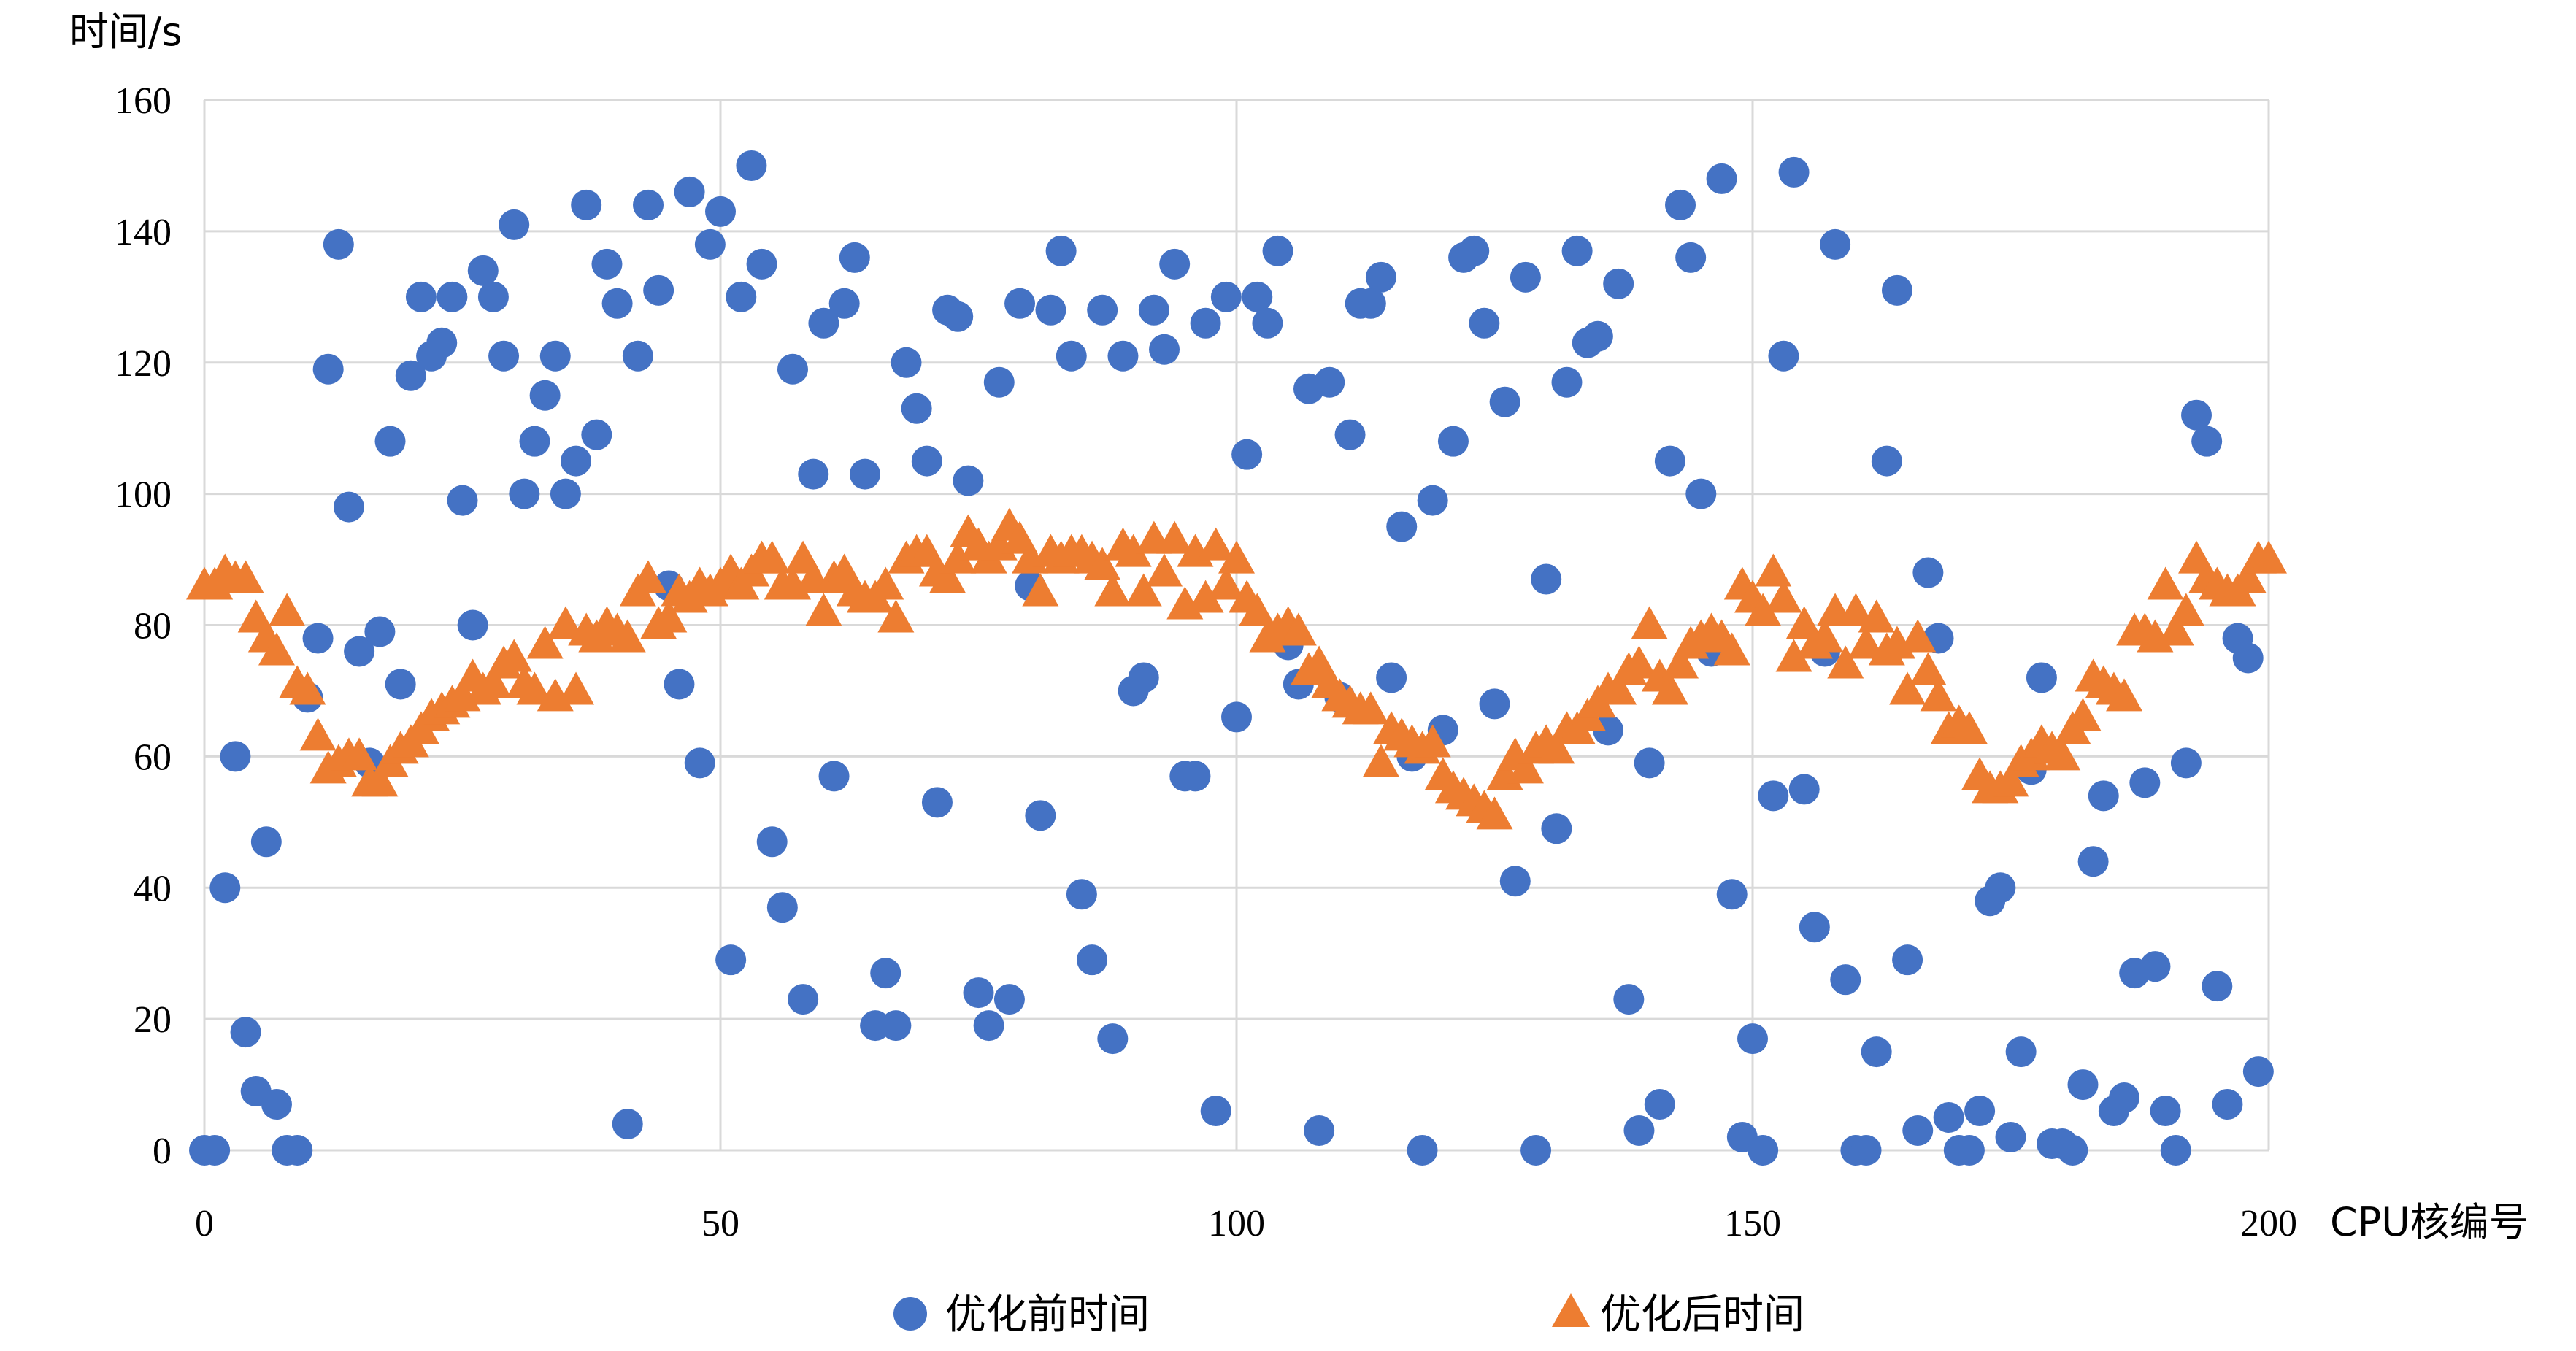  Describe the element at coordinates (143, 495) in the screenshot. I see `y-tick-label-100: 100` at that location.